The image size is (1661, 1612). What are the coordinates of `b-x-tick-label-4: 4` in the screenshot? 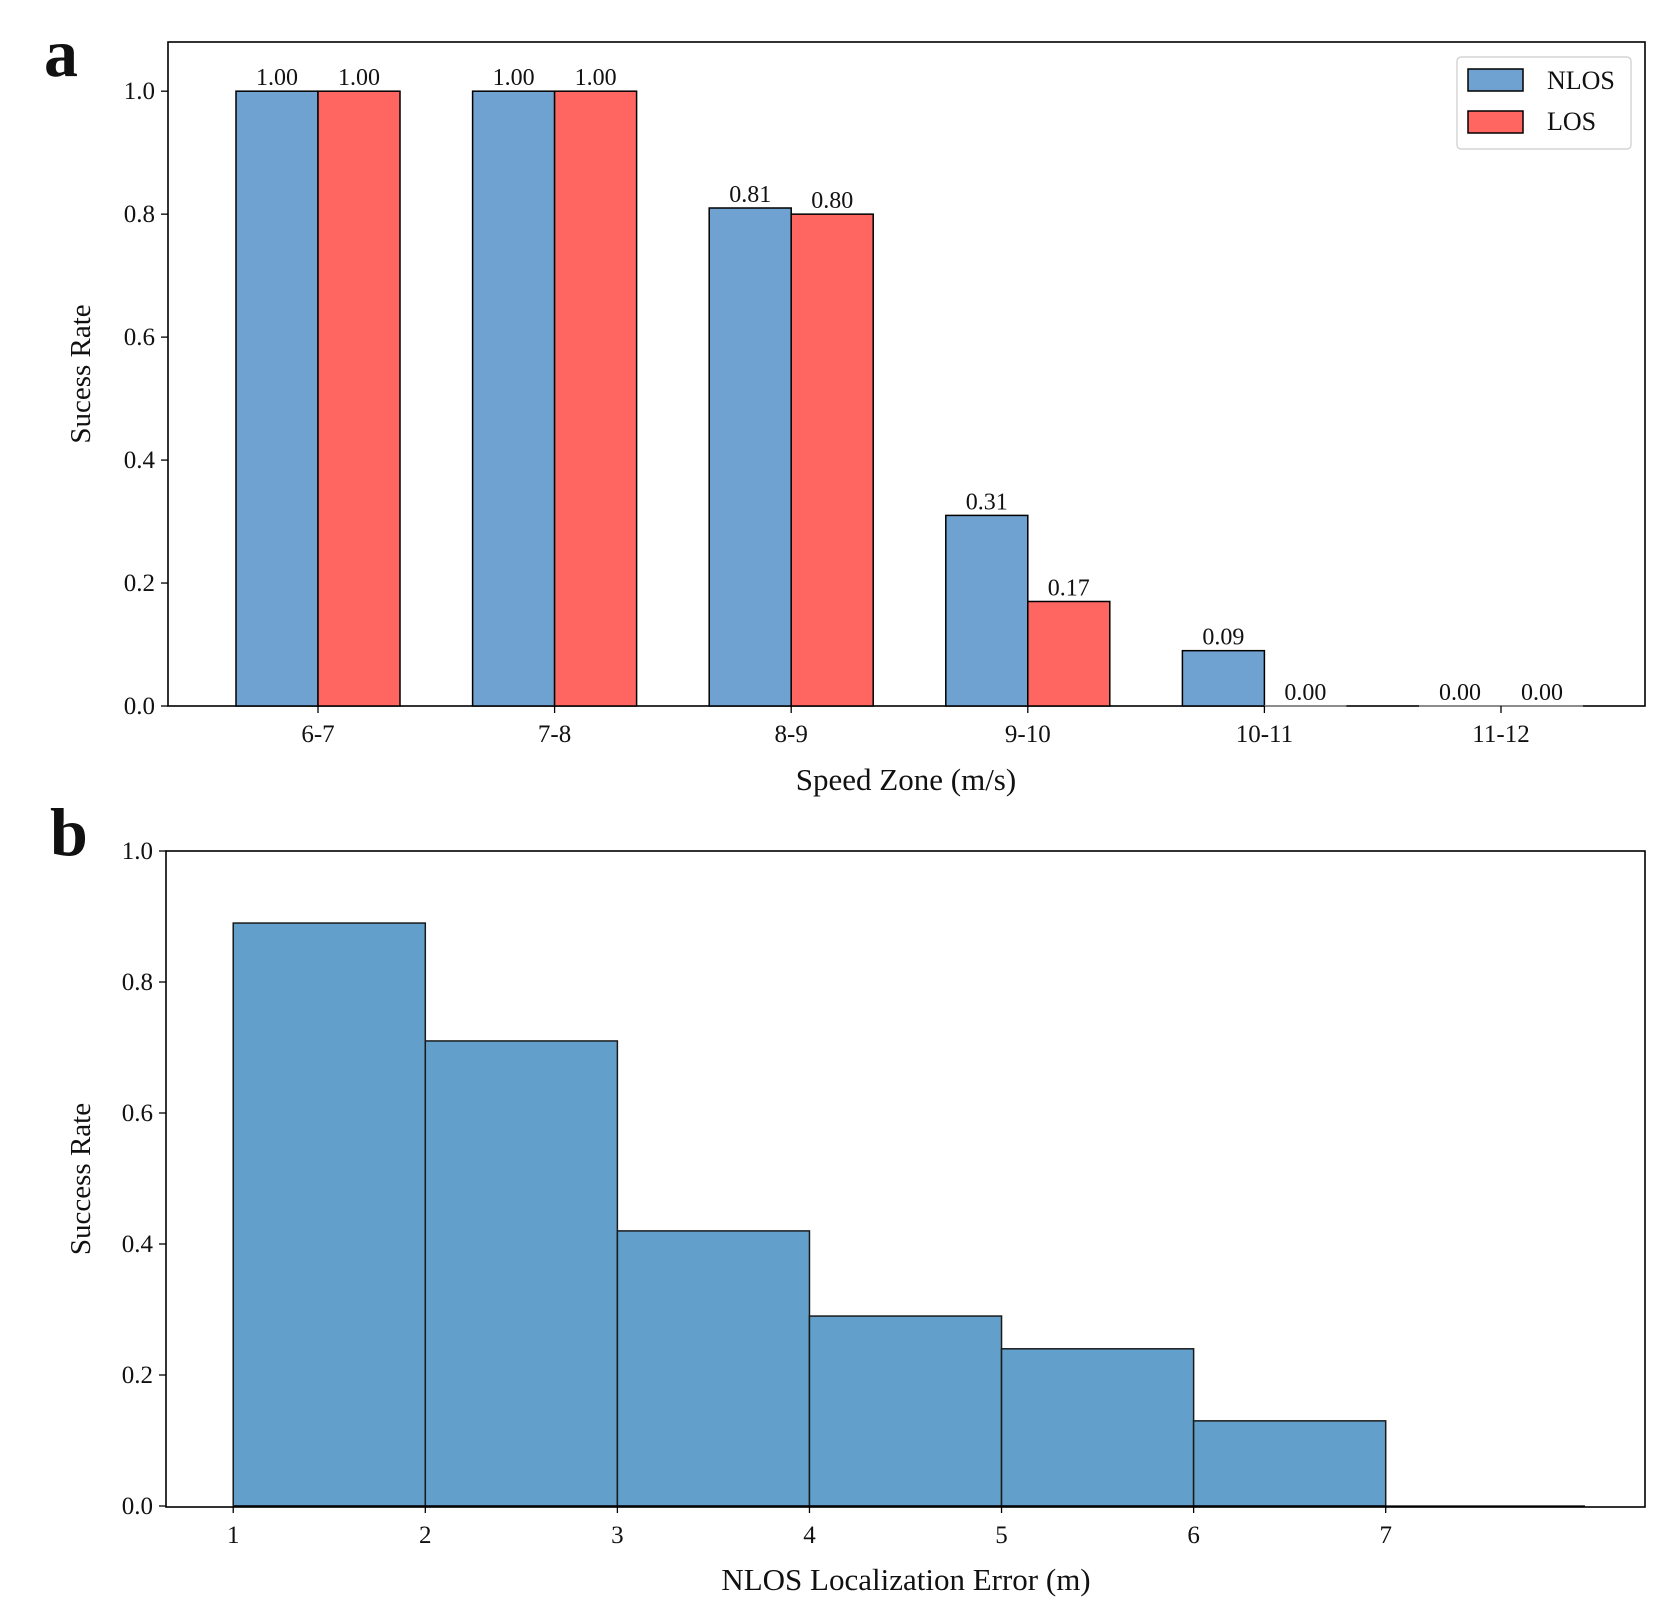 It's located at (809, 1535).